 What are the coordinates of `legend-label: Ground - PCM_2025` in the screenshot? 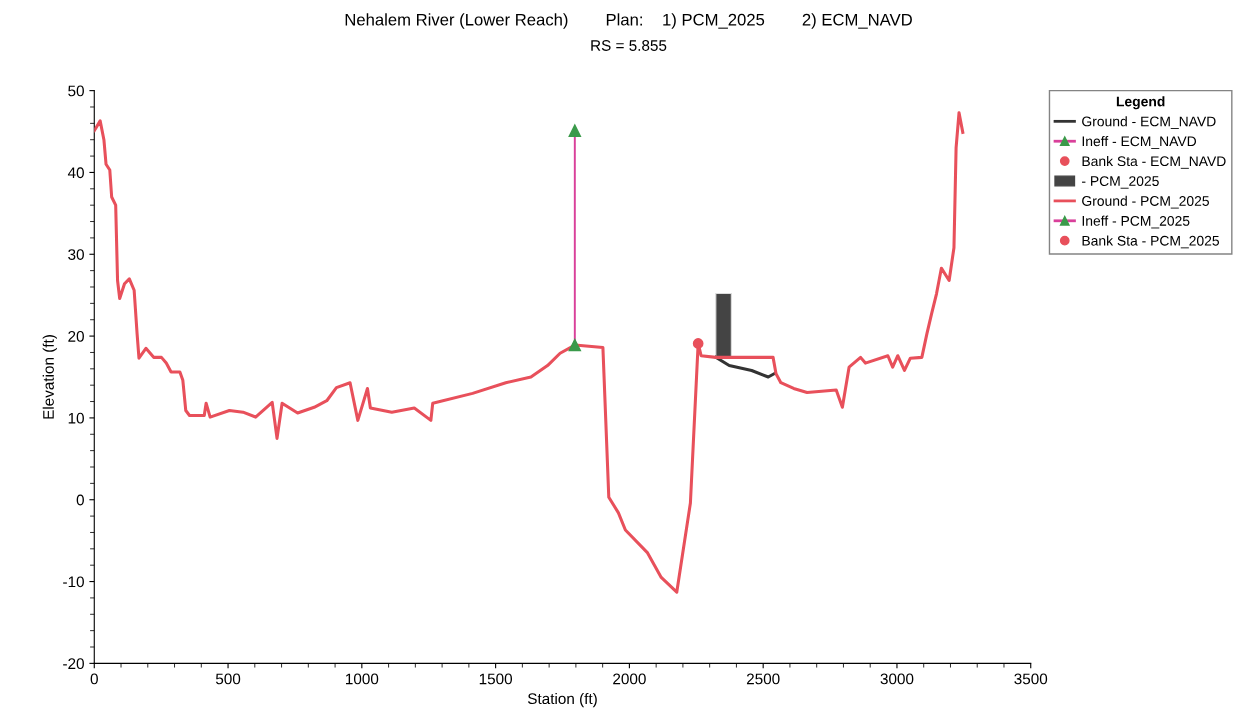 It's located at (1145, 202).